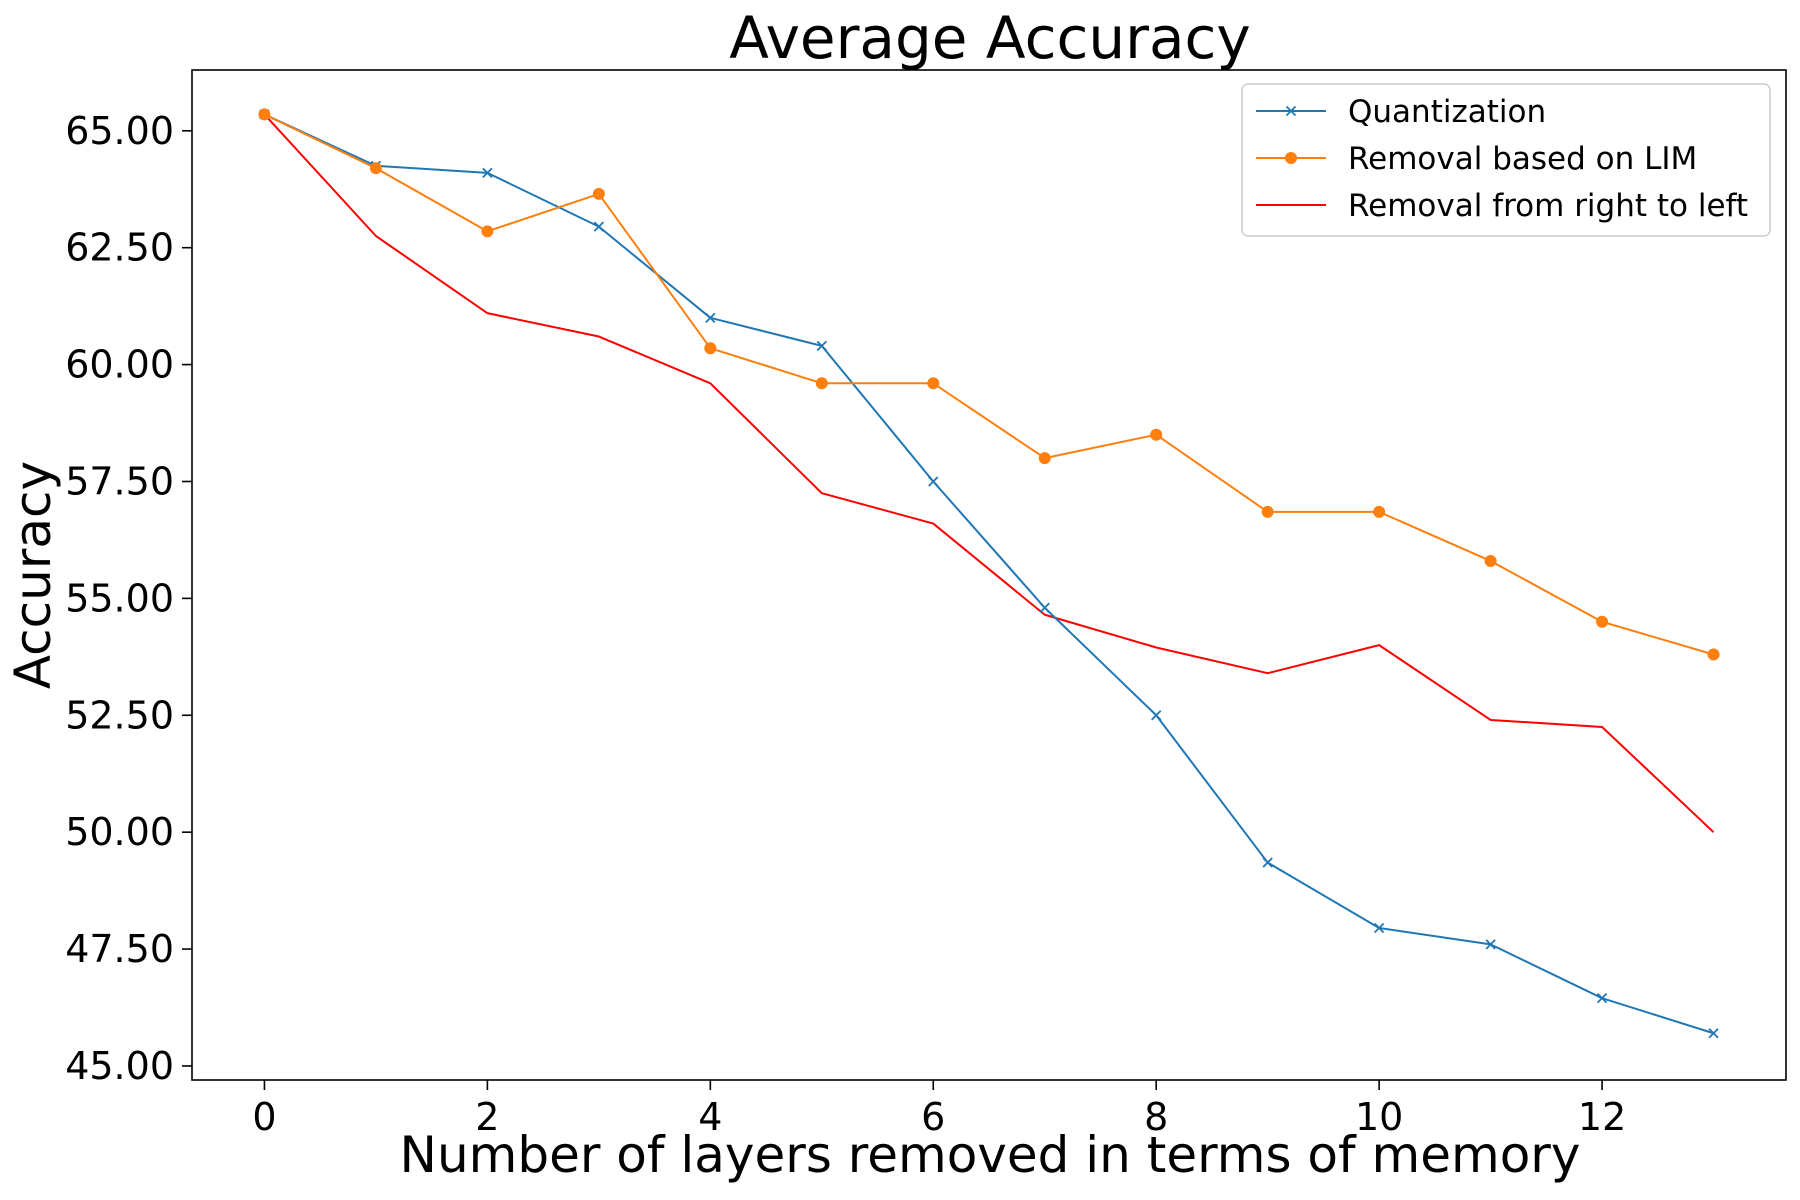 Image resolution: width=1800 pixels, height=1200 pixels. Describe the element at coordinates (119, 1066) in the screenshot. I see `y-tick-label: 45.00` at that location.